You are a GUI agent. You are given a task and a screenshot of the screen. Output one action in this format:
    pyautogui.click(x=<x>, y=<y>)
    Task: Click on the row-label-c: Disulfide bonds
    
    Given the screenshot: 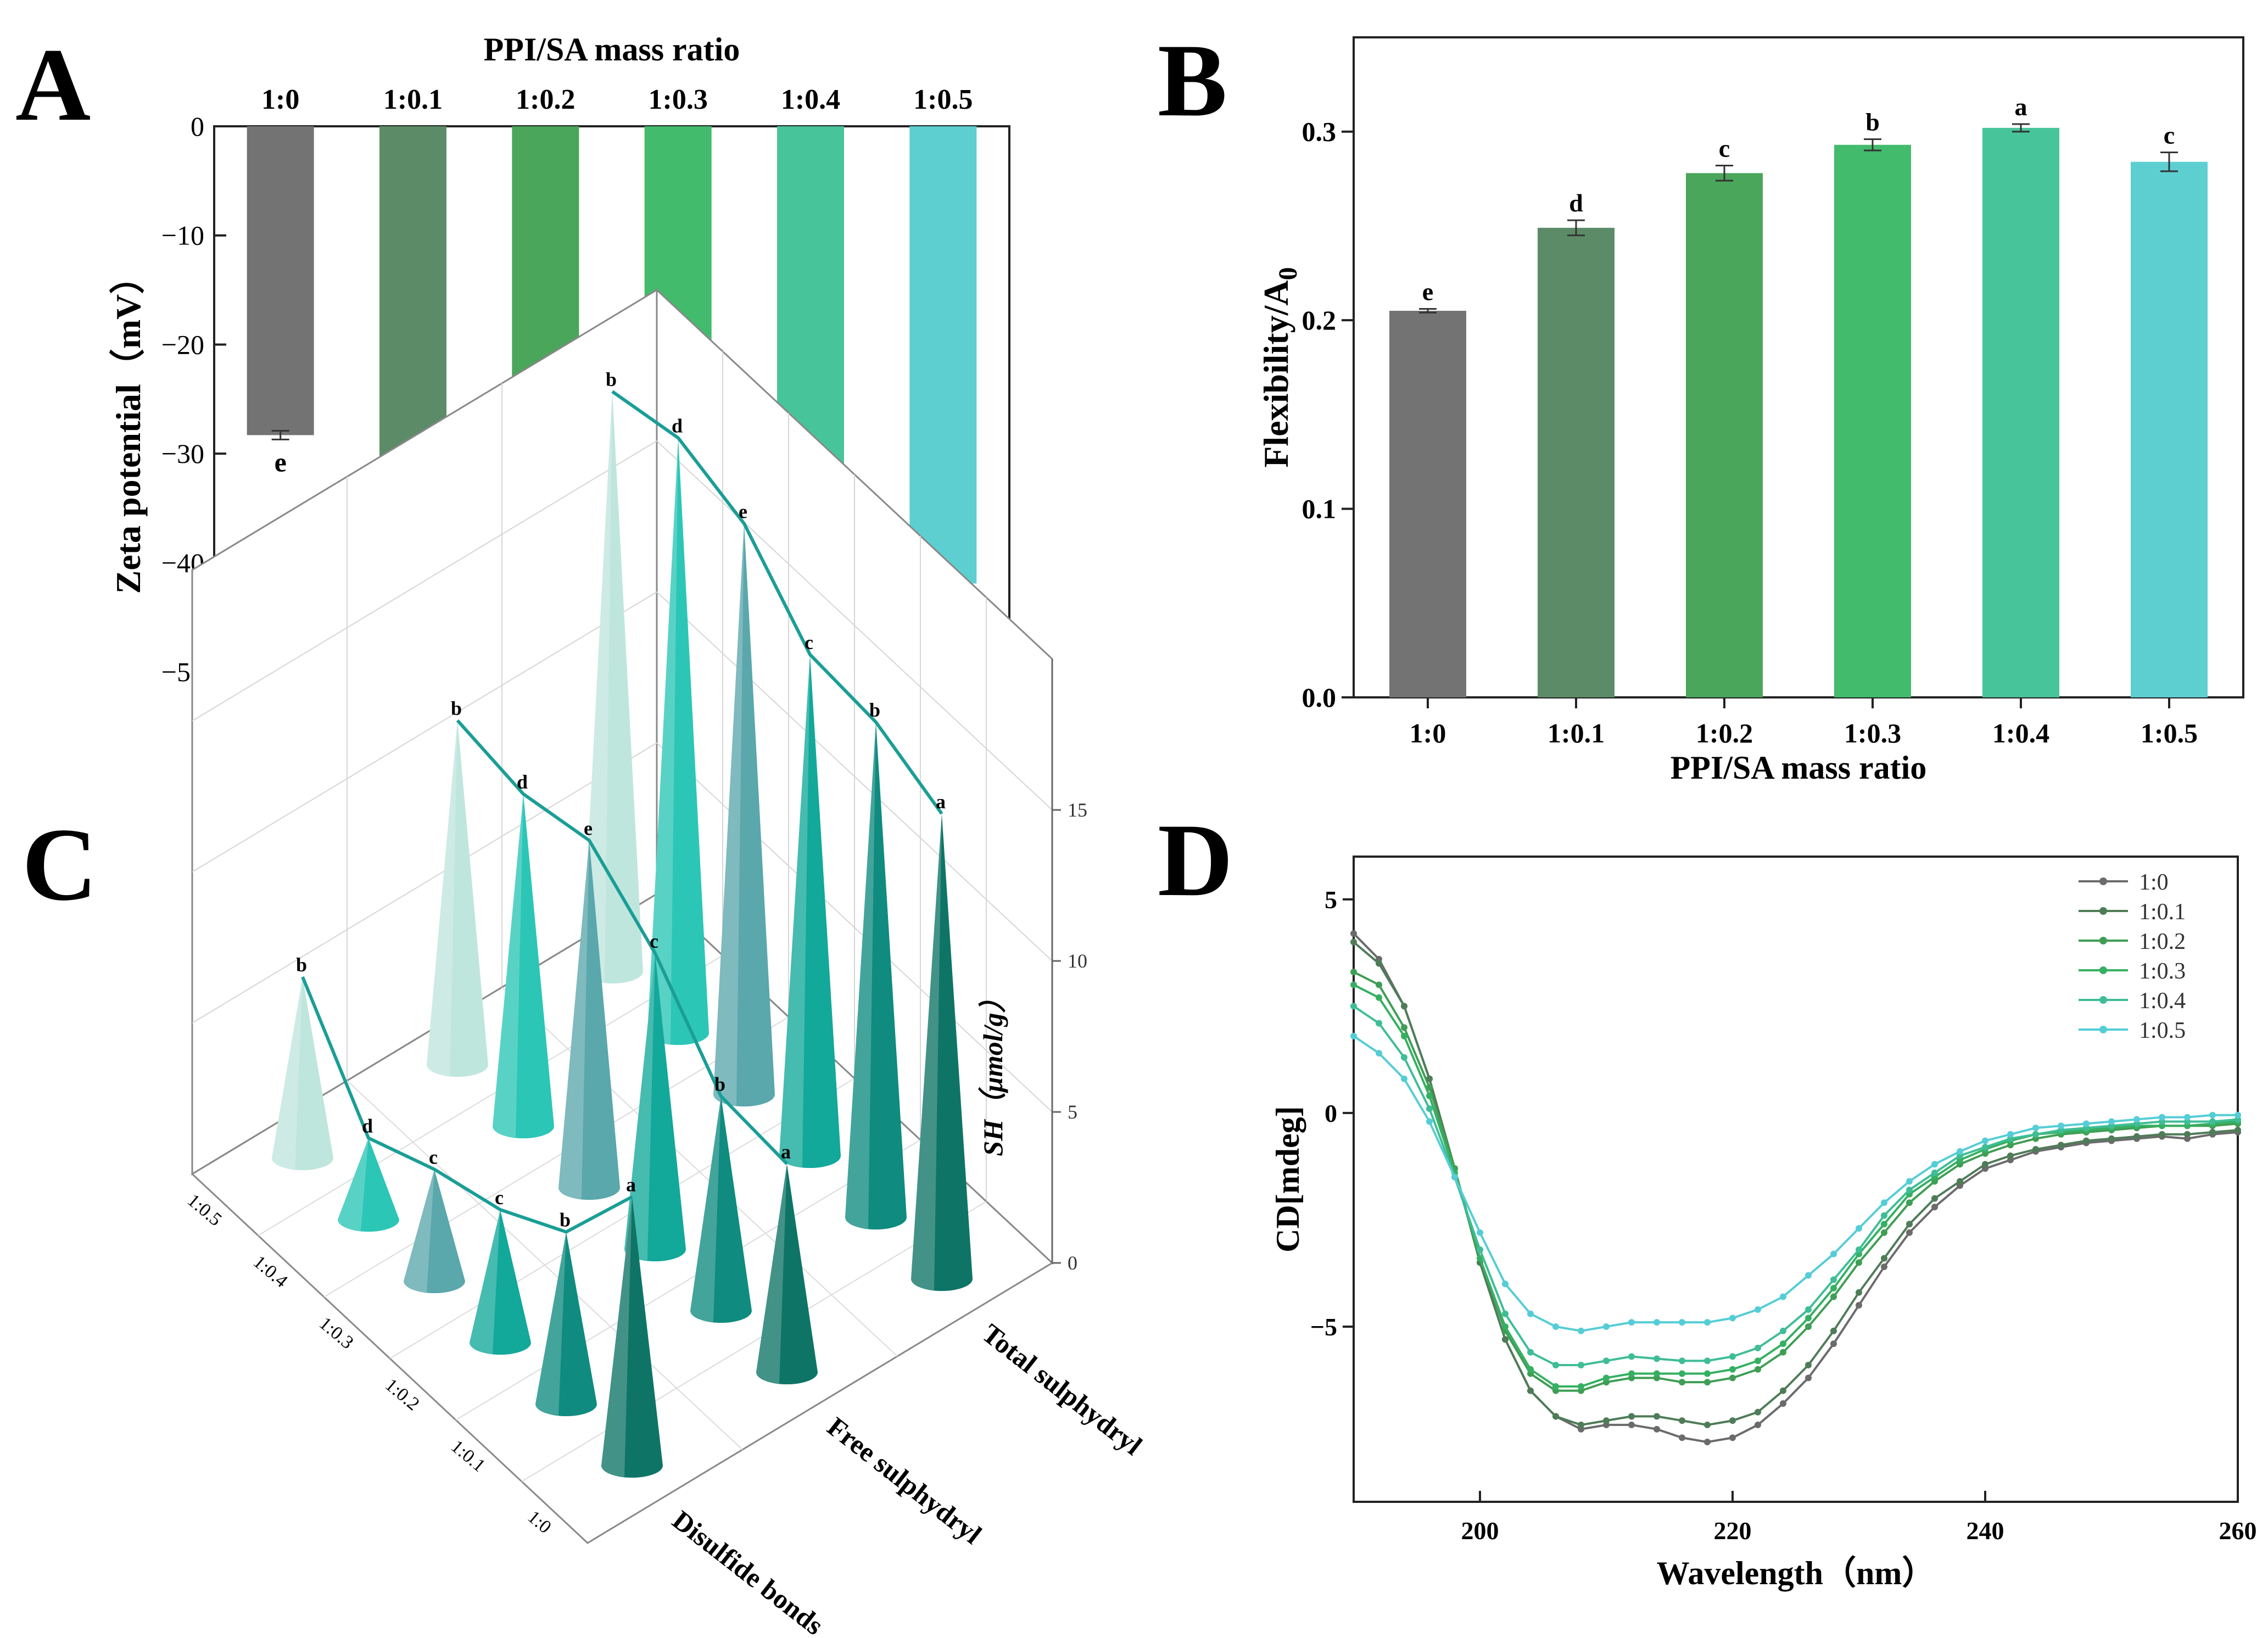 What is the action you would take?
    pyautogui.click(x=748, y=1572)
    